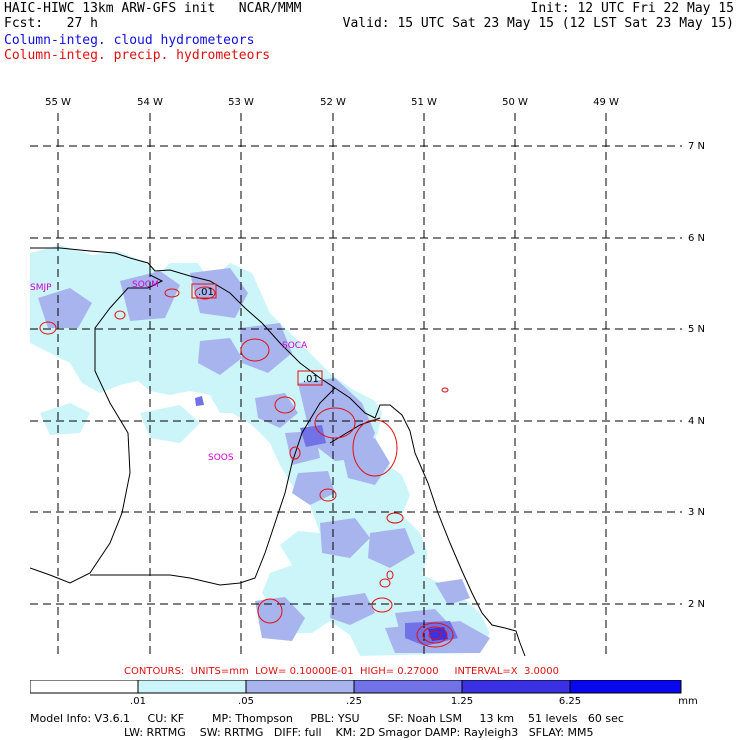 This screenshot has height=740, width=740. What do you see at coordinates (697, 512) in the screenshot?
I see `lat-label: 3 N` at bounding box center [697, 512].